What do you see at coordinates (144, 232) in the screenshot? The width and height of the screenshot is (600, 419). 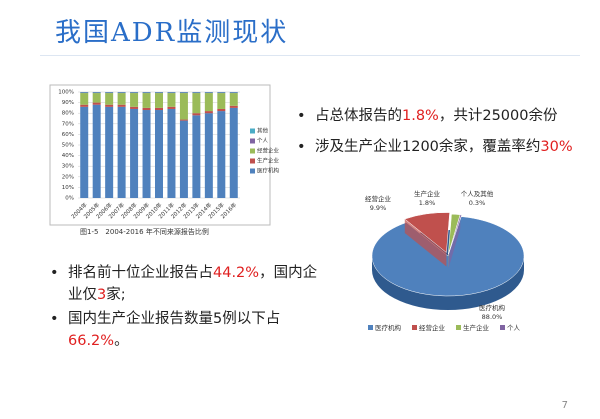 I see `figure-caption: 图1-5 2004-2016 年不同来源报告比例` at bounding box center [144, 232].